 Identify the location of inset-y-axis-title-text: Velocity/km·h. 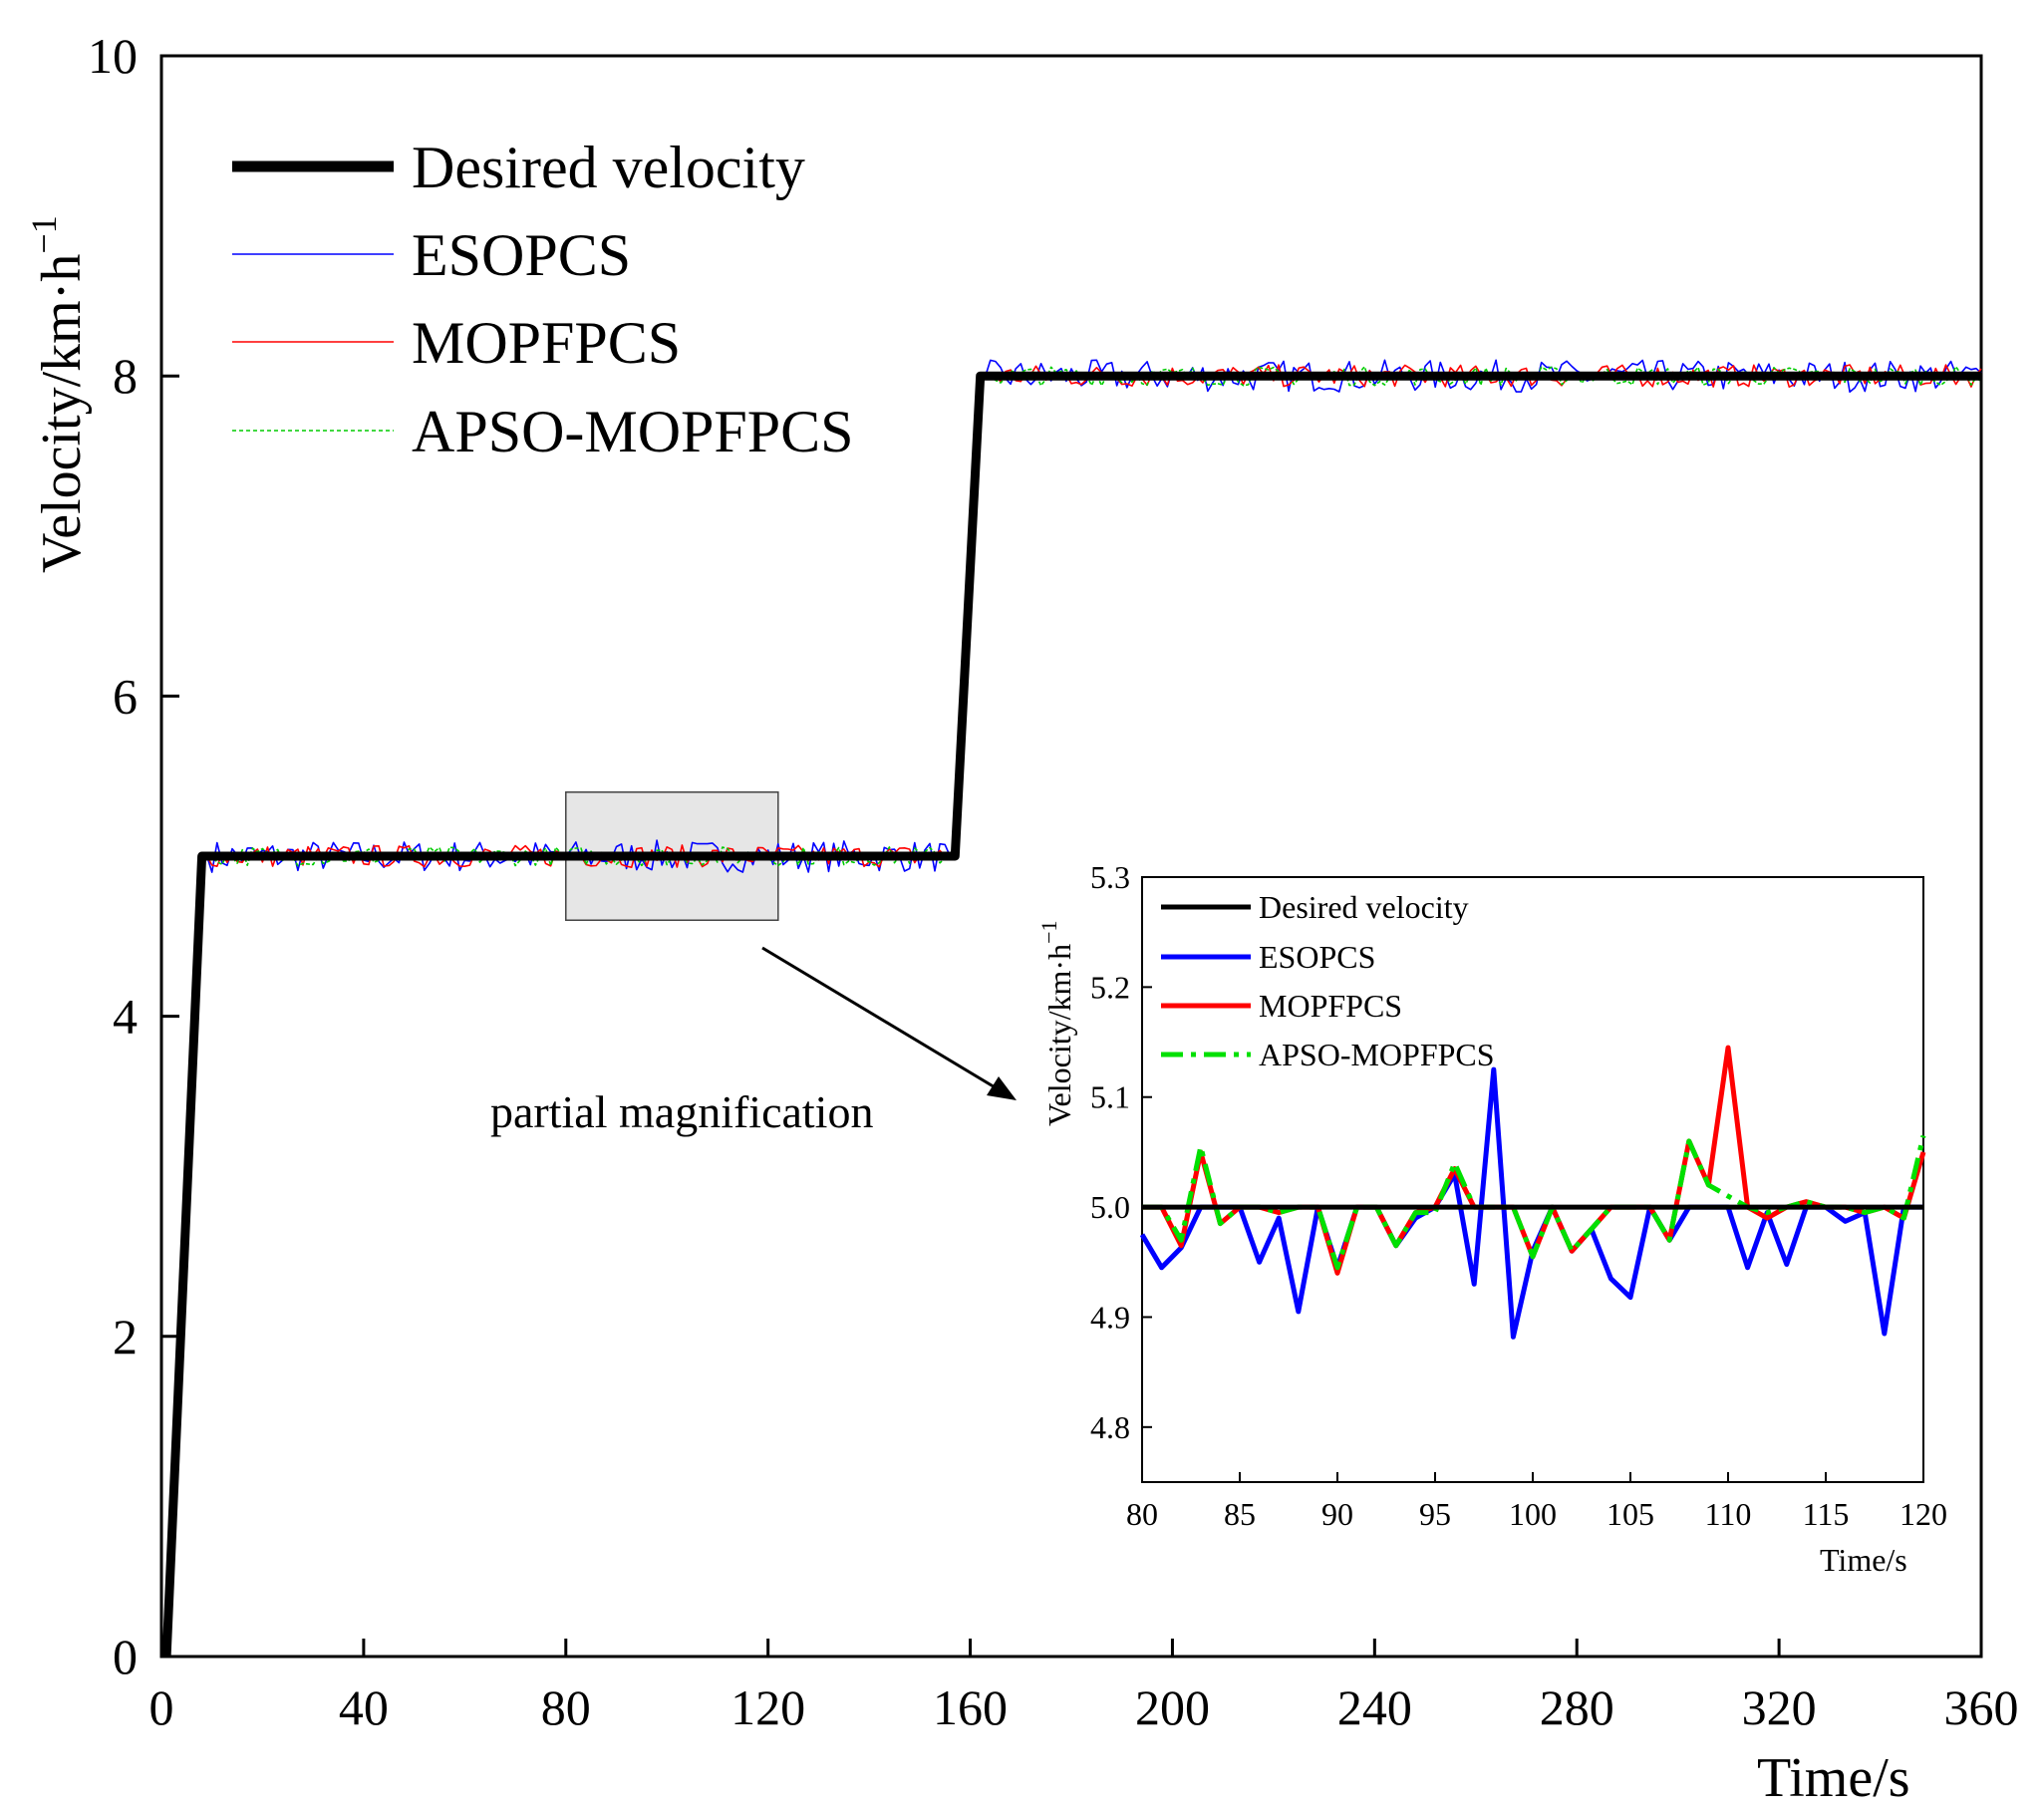
(1059, 1035).